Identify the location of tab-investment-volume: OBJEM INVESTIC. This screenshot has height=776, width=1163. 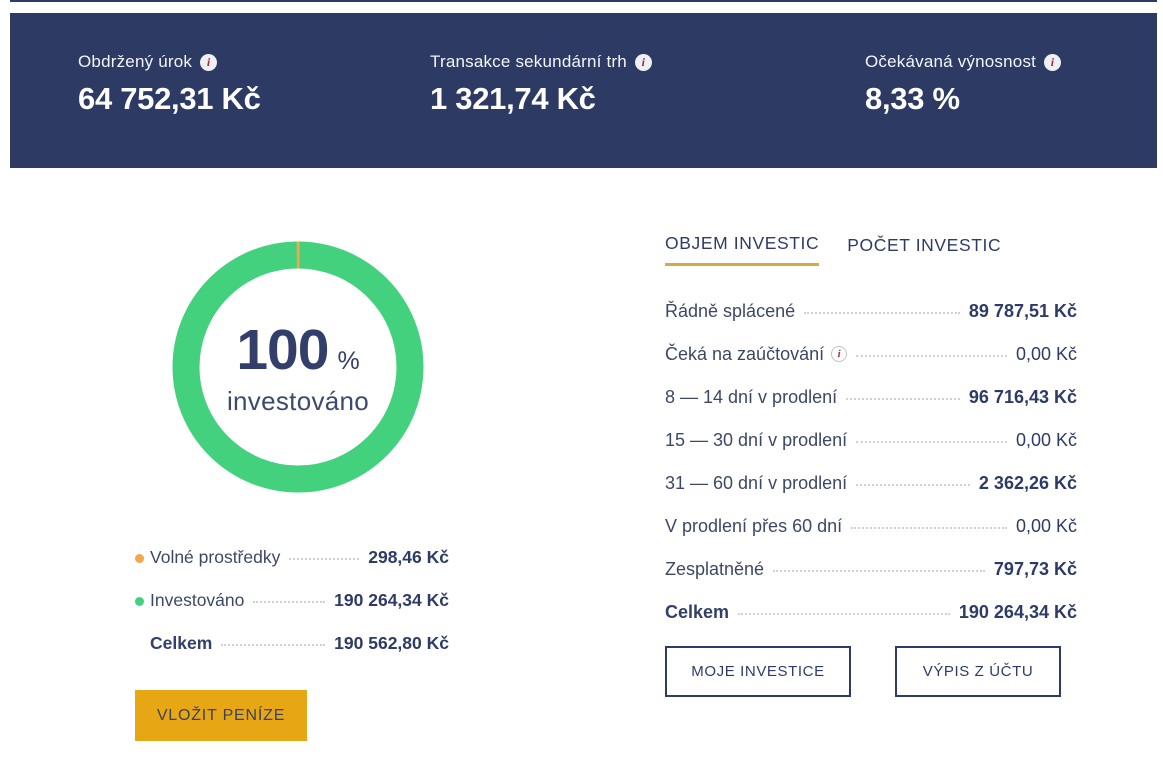
(742, 249).